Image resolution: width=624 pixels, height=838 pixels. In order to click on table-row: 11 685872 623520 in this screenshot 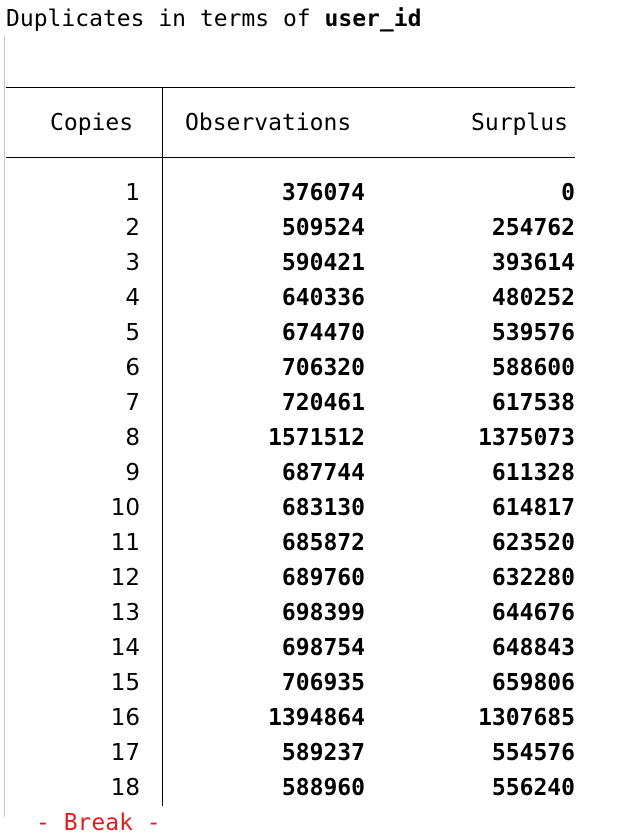, I will do `click(312, 543)`.